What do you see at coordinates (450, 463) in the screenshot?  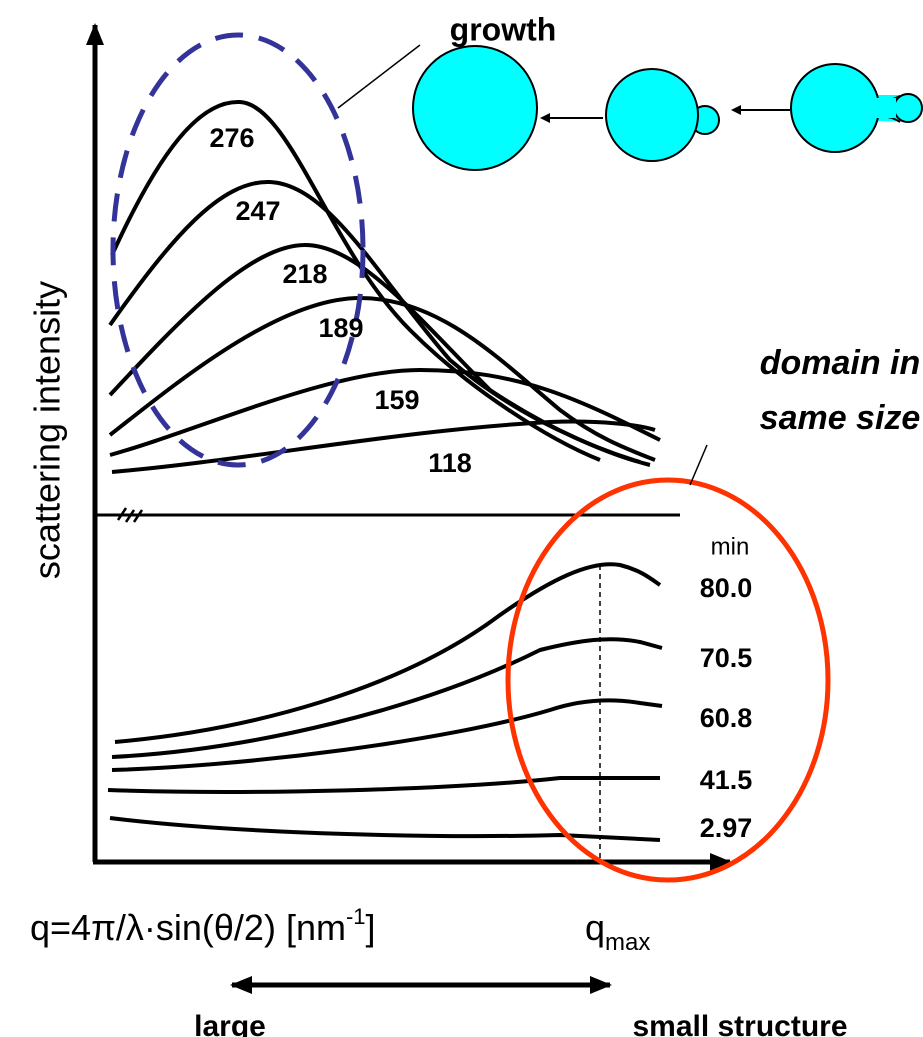 I see `curve-label: 118` at bounding box center [450, 463].